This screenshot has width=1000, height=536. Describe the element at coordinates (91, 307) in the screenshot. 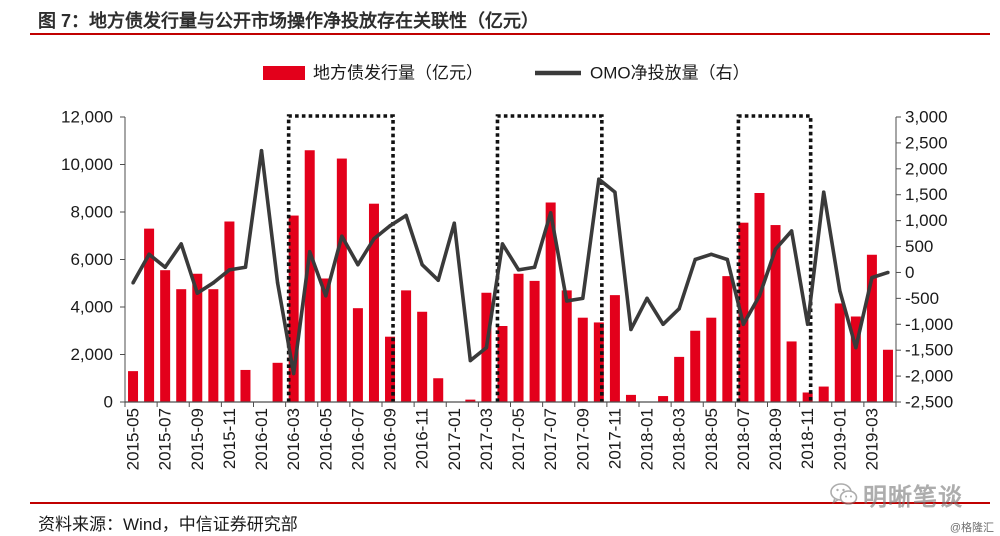

I see `y-left-tick-label: 4,000` at that location.